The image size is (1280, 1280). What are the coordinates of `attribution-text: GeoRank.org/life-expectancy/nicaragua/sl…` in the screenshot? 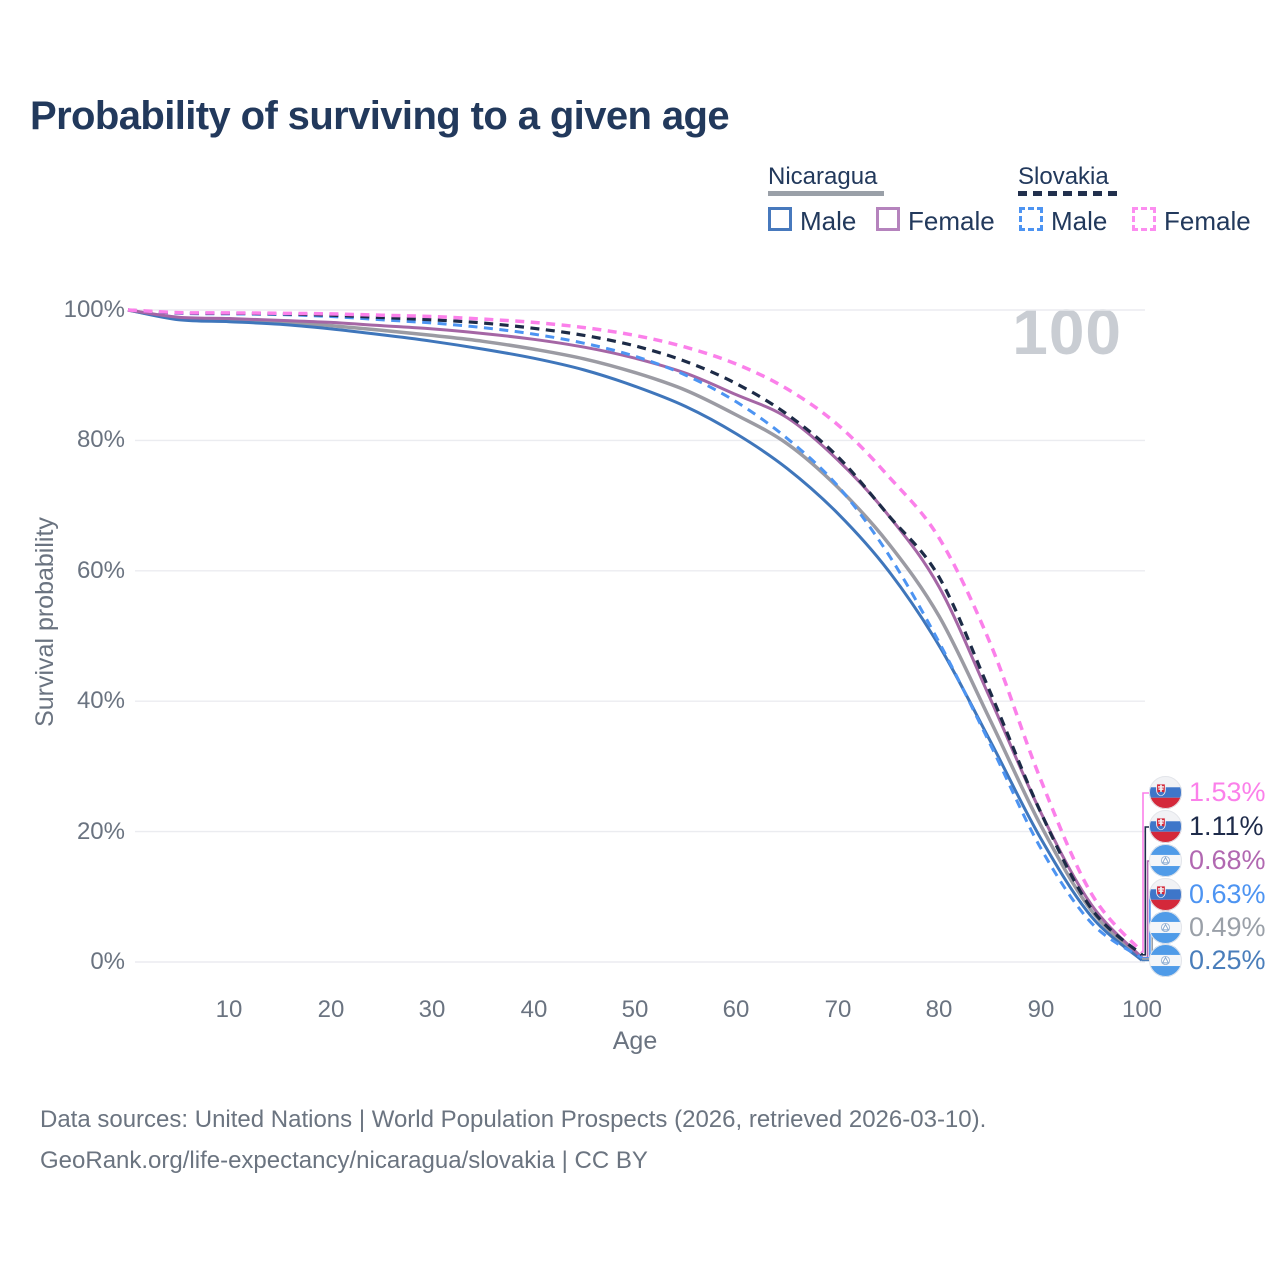 It's located at (344, 1160).